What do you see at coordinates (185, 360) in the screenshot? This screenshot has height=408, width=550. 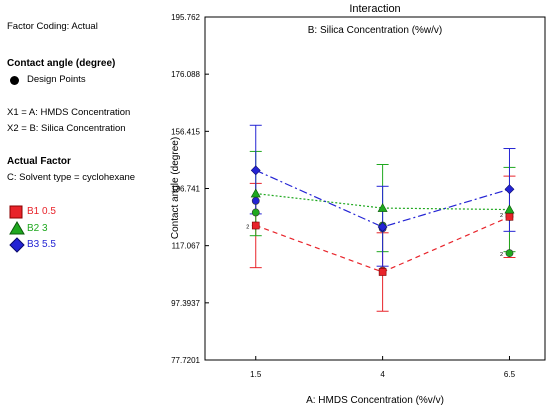 I see `y-tick-label: 77.7201` at bounding box center [185, 360].